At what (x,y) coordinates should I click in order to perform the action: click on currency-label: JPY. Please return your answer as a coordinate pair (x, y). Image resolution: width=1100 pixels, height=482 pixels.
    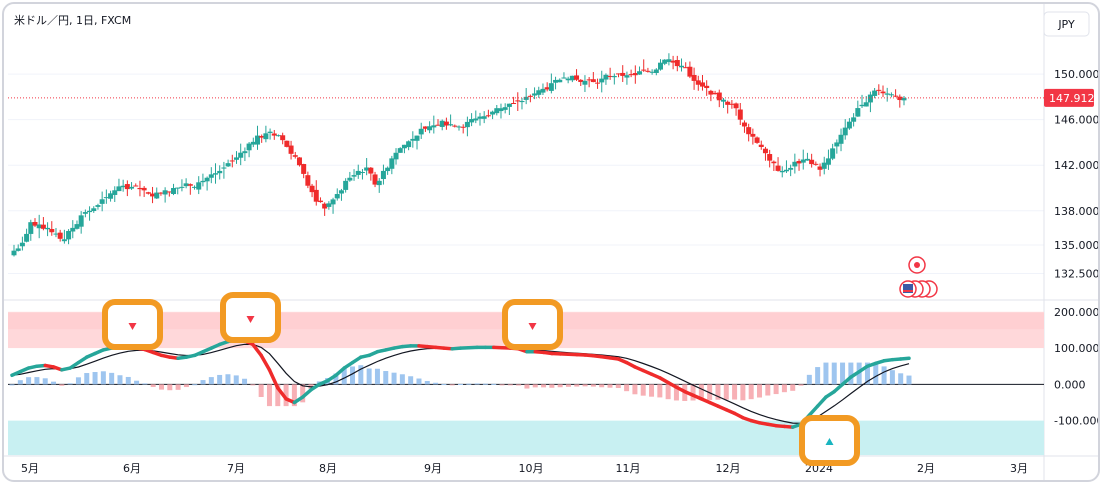
    Looking at the image, I should click on (1066, 24).